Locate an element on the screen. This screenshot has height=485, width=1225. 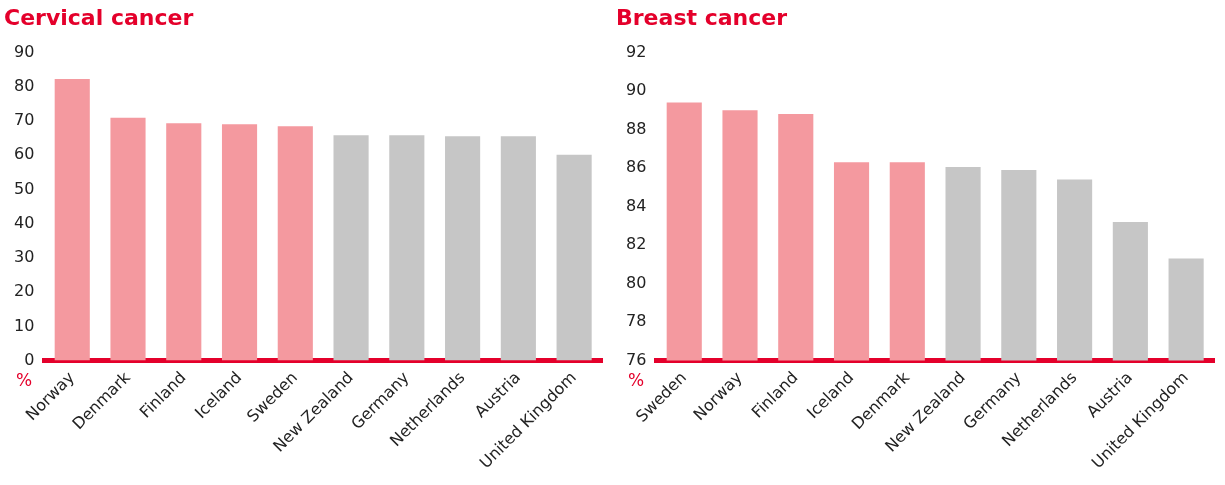
y-tick-label: 50 is located at coordinates (24, 188).